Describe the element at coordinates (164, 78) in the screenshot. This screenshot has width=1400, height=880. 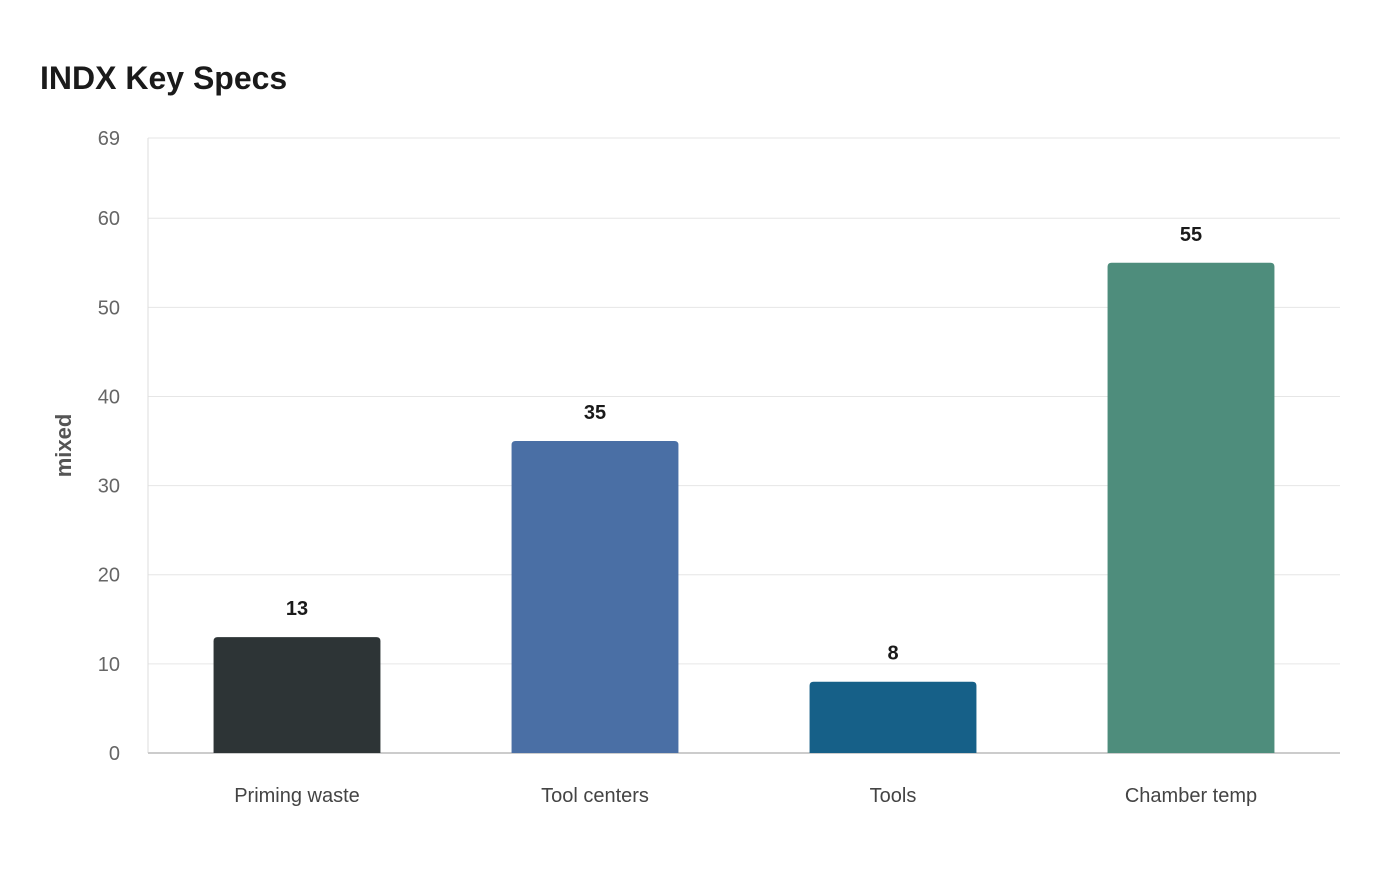
I see `chart-title: INDX Key Specs` at that location.